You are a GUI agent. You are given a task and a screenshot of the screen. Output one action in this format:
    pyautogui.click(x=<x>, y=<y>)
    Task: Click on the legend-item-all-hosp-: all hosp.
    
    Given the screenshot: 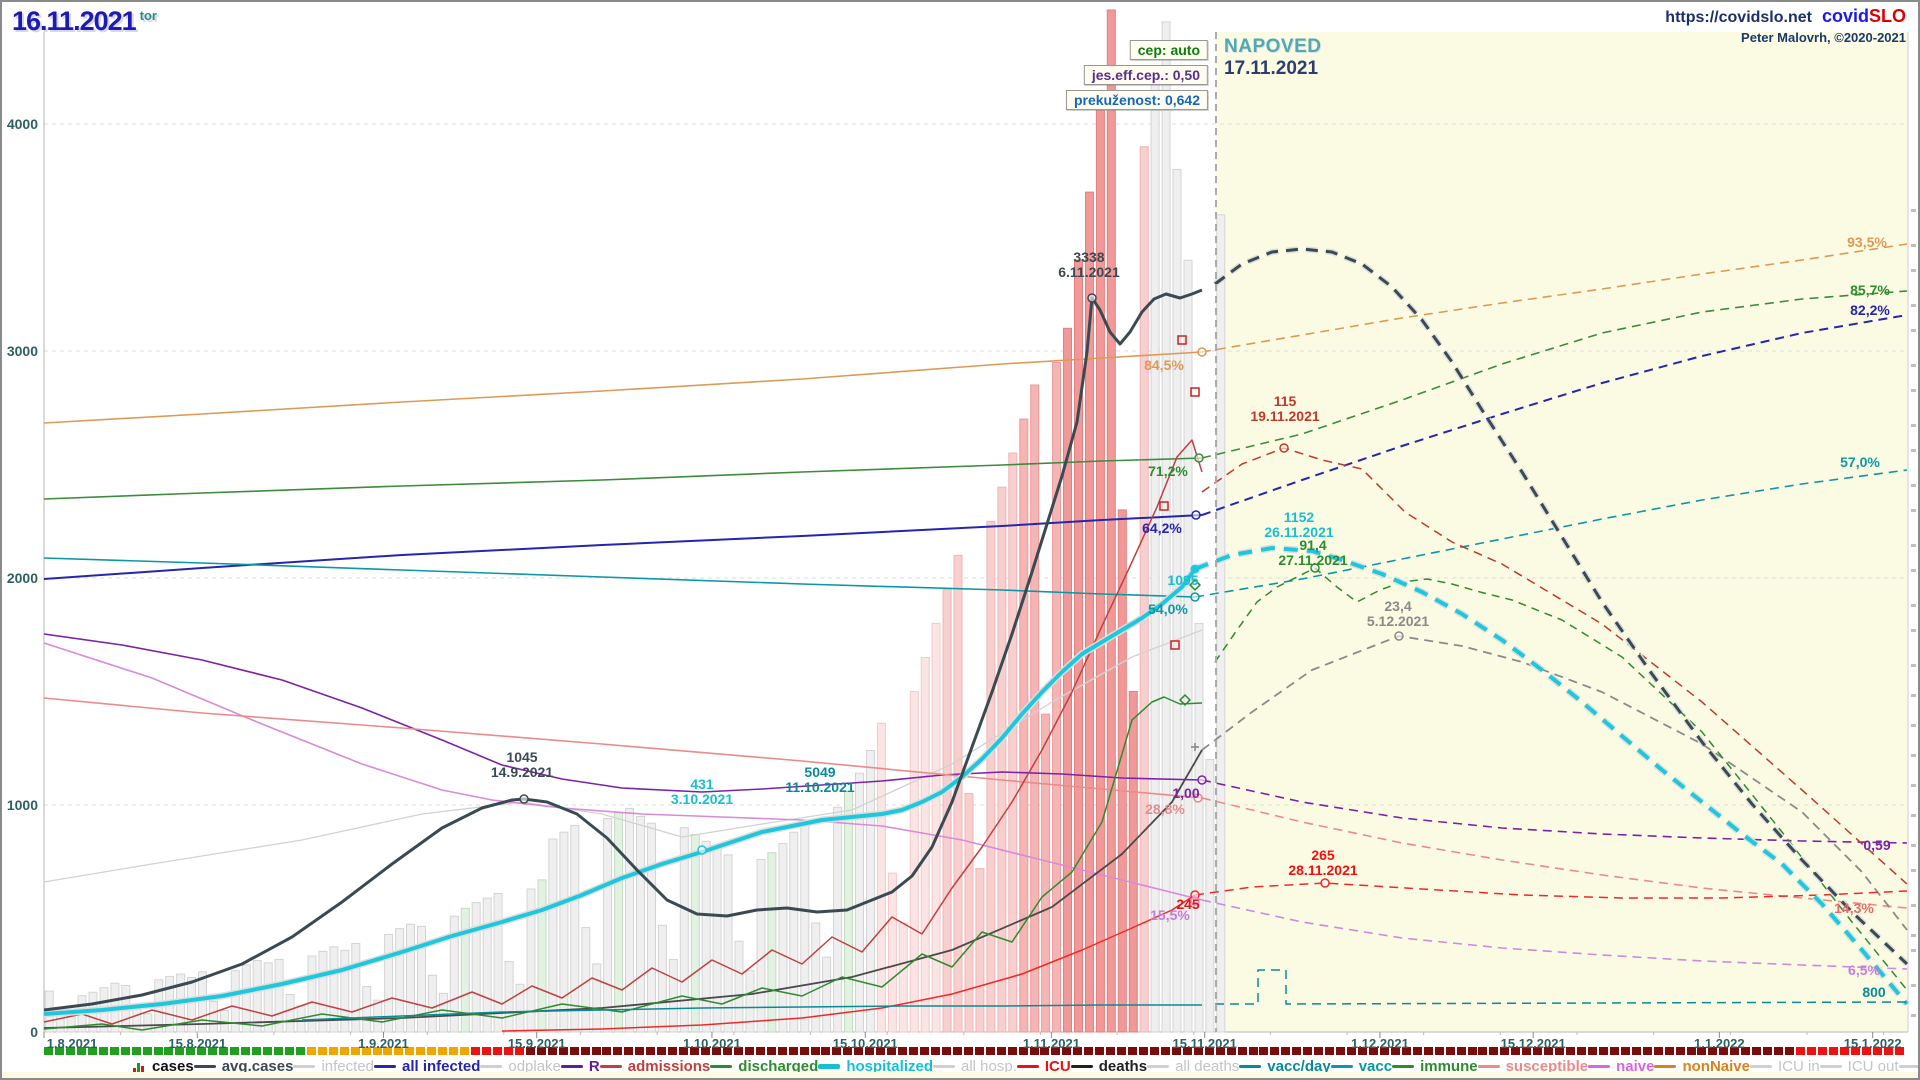 What is the action you would take?
    pyautogui.click(x=975, y=1066)
    